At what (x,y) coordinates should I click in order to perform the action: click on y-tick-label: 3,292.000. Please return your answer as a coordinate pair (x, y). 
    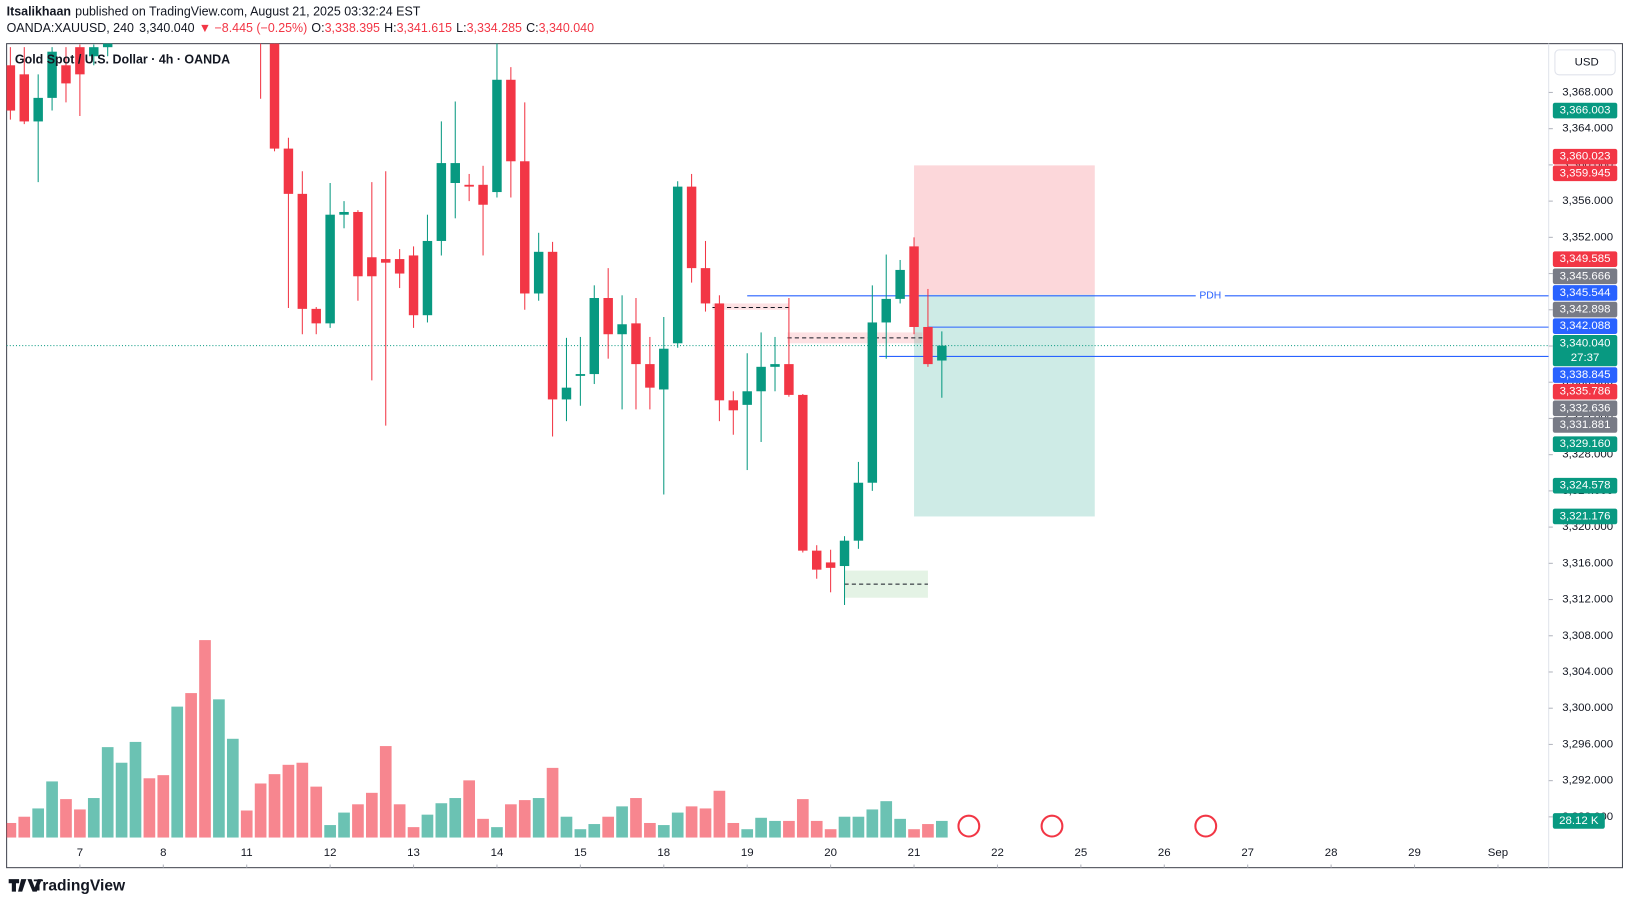
    Looking at the image, I should click on (1587, 781).